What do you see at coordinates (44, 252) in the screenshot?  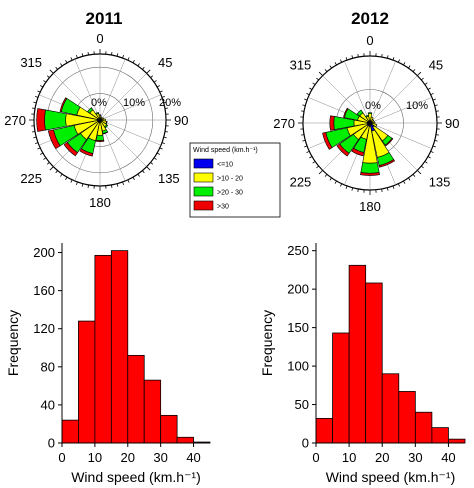 I see `y-tick-label: 200` at bounding box center [44, 252].